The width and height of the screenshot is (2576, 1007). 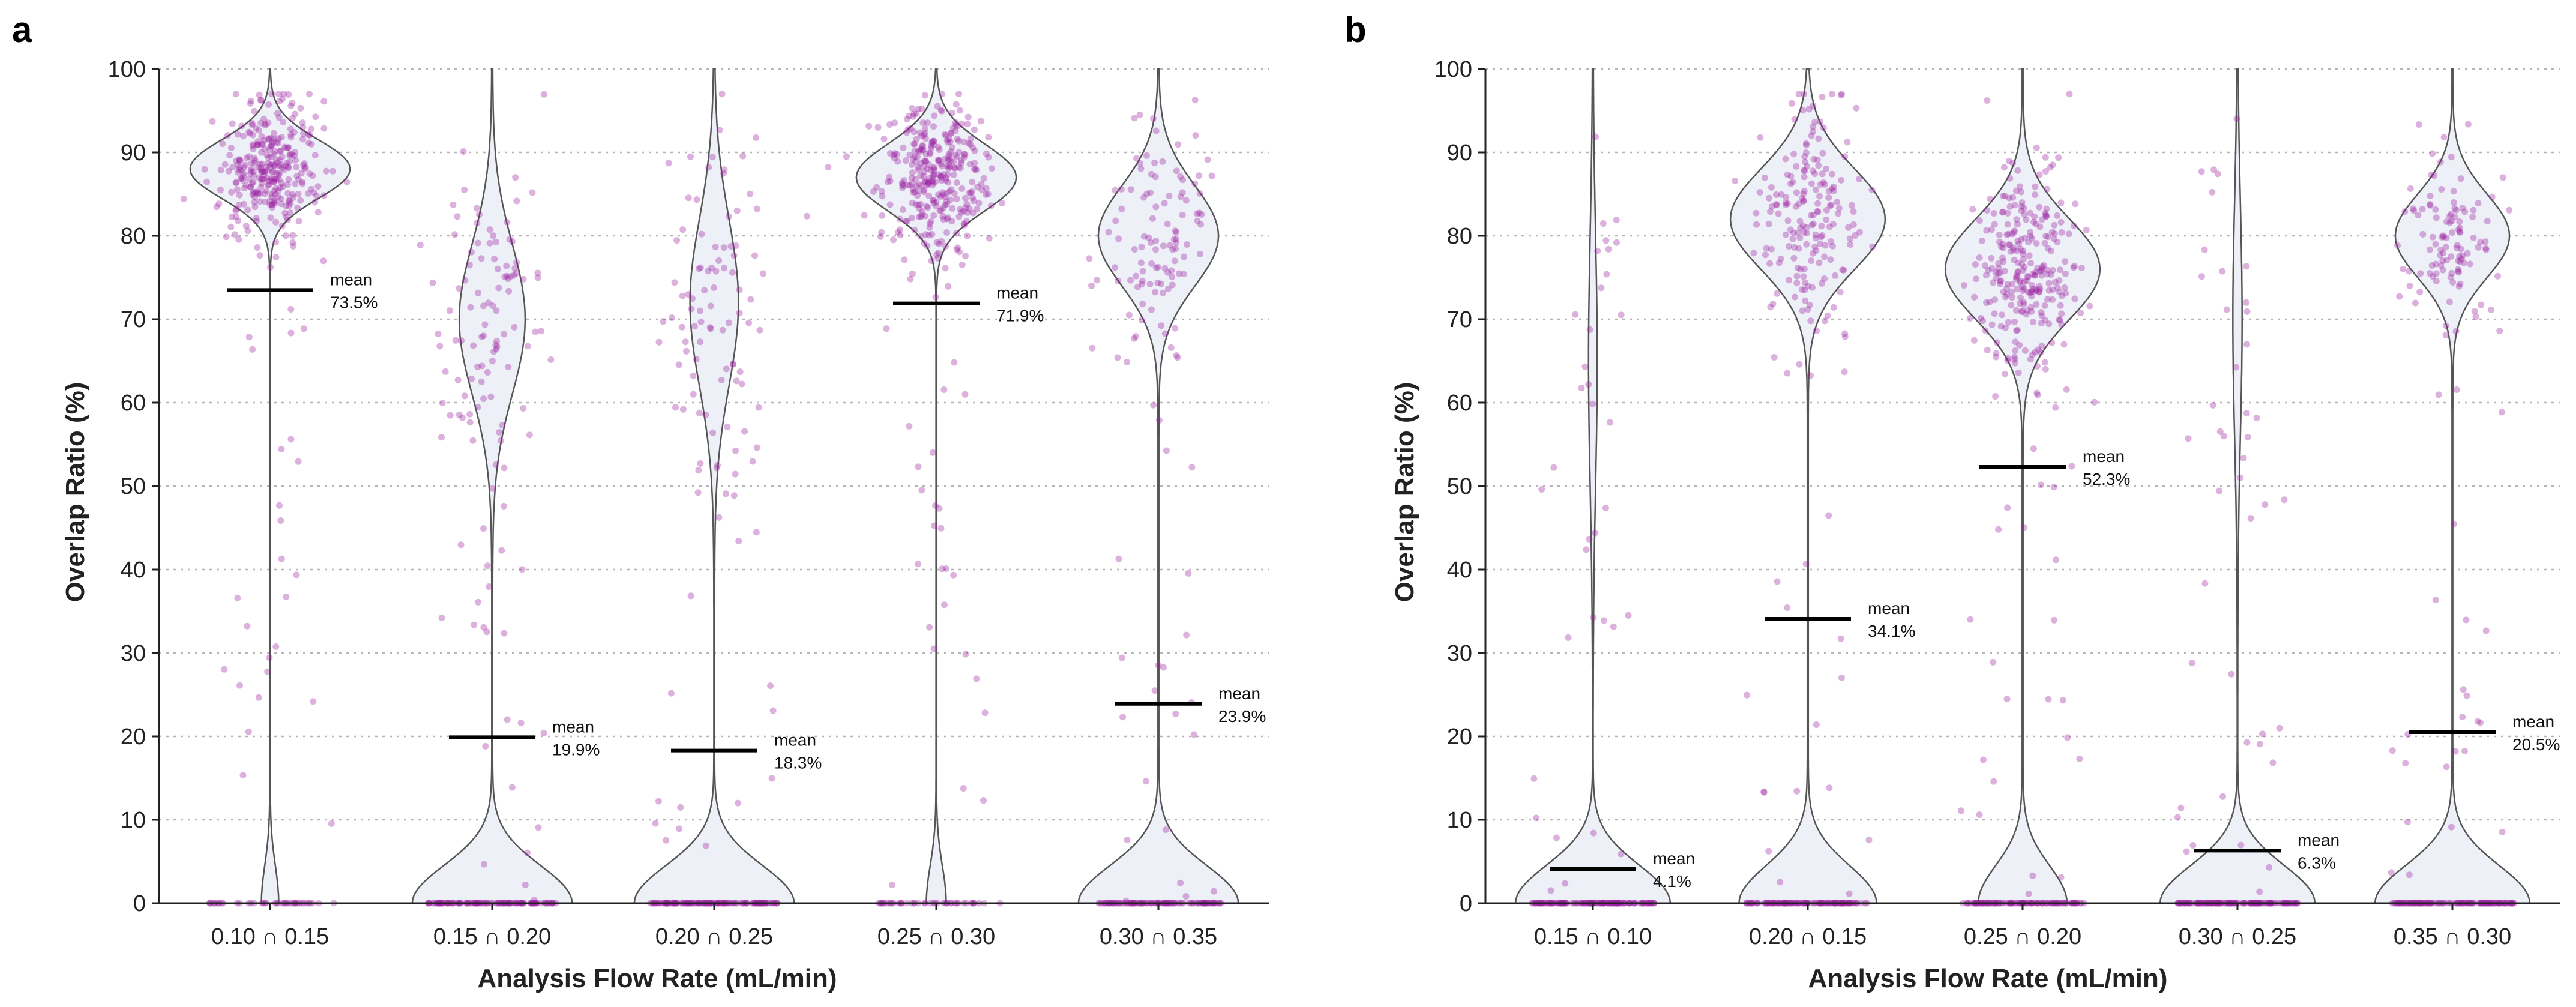 I want to click on y-tick-label: 90, so click(x=133, y=153).